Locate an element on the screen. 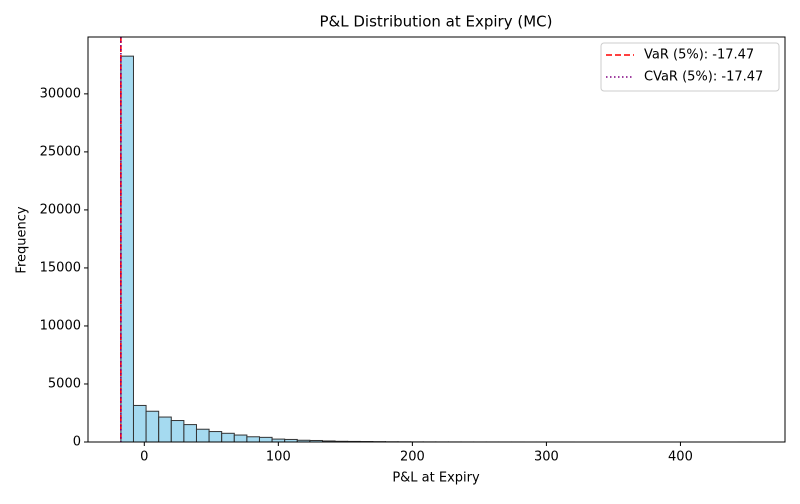  y-tick-label: 15000 is located at coordinates (60, 267).